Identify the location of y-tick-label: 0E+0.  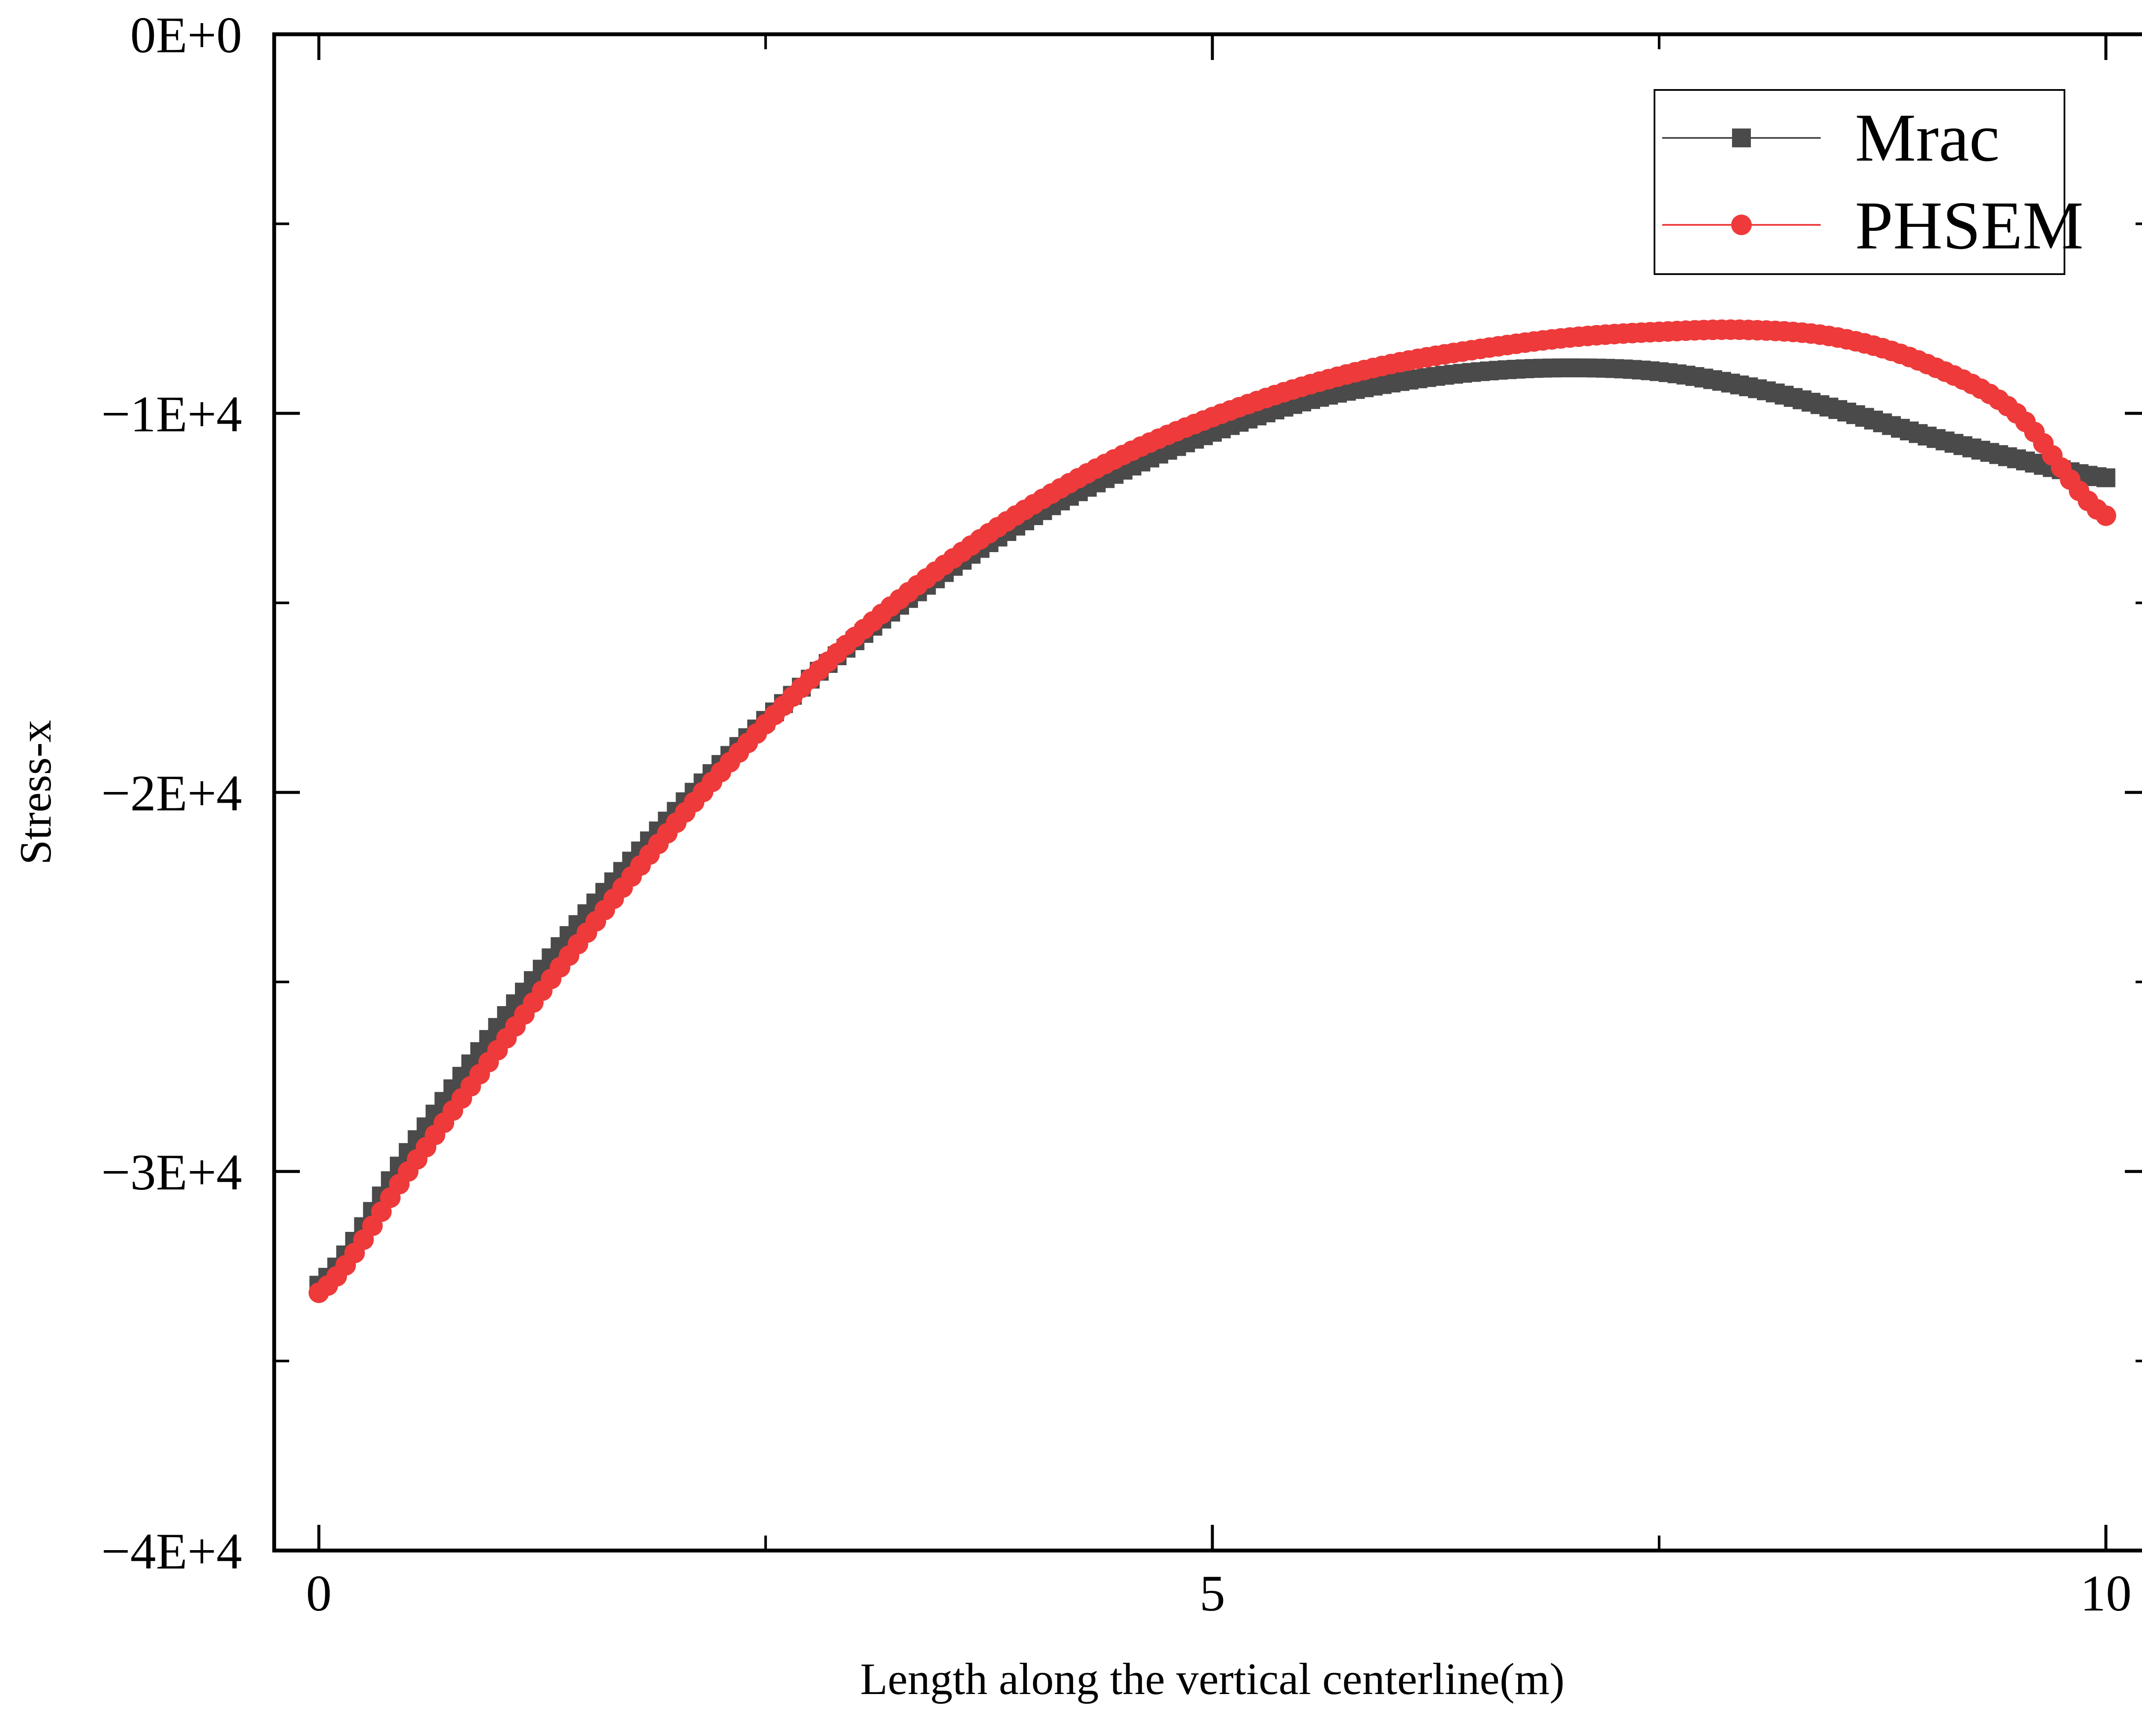
(186, 34).